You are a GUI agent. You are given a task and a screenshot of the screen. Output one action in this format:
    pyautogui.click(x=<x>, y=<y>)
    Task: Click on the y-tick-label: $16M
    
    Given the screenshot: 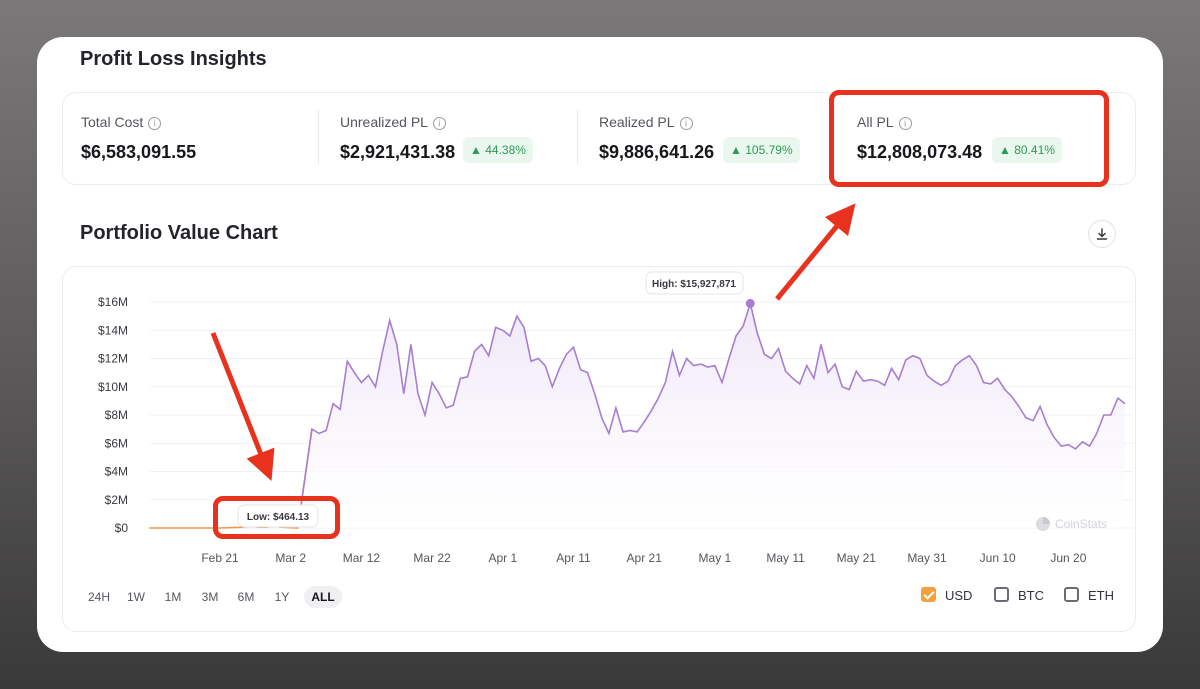 What is the action you would take?
    pyautogui.click(x=113, y=302)
    